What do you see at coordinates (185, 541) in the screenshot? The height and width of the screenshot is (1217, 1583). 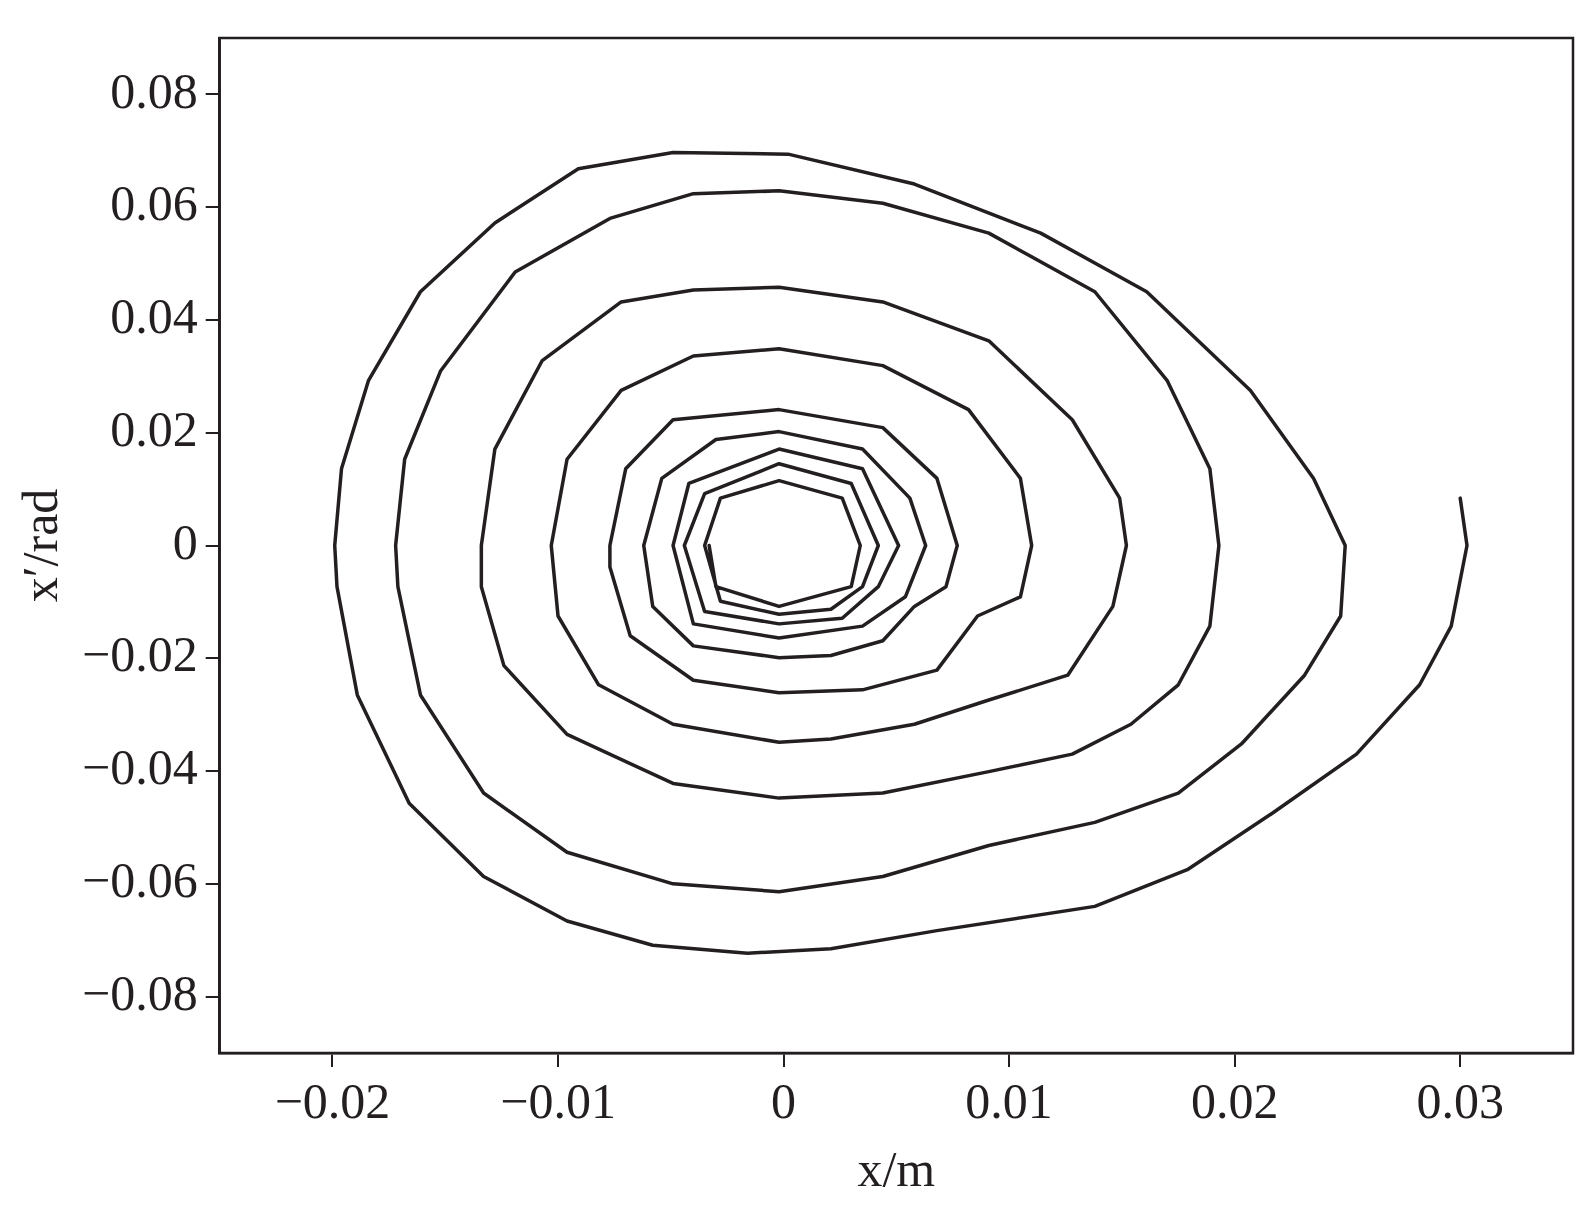 I see `y-tick-label: 0` at bounding box center [185, 541].